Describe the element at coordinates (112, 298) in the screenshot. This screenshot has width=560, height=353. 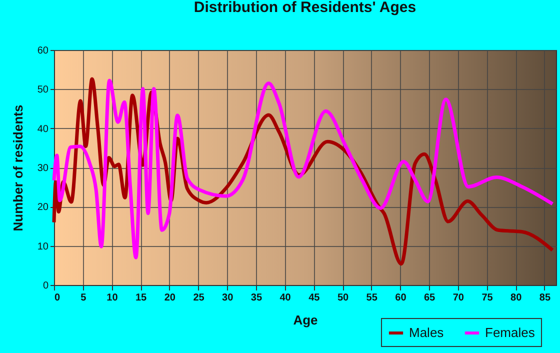
I see `x-tick-label: 10` at that location.